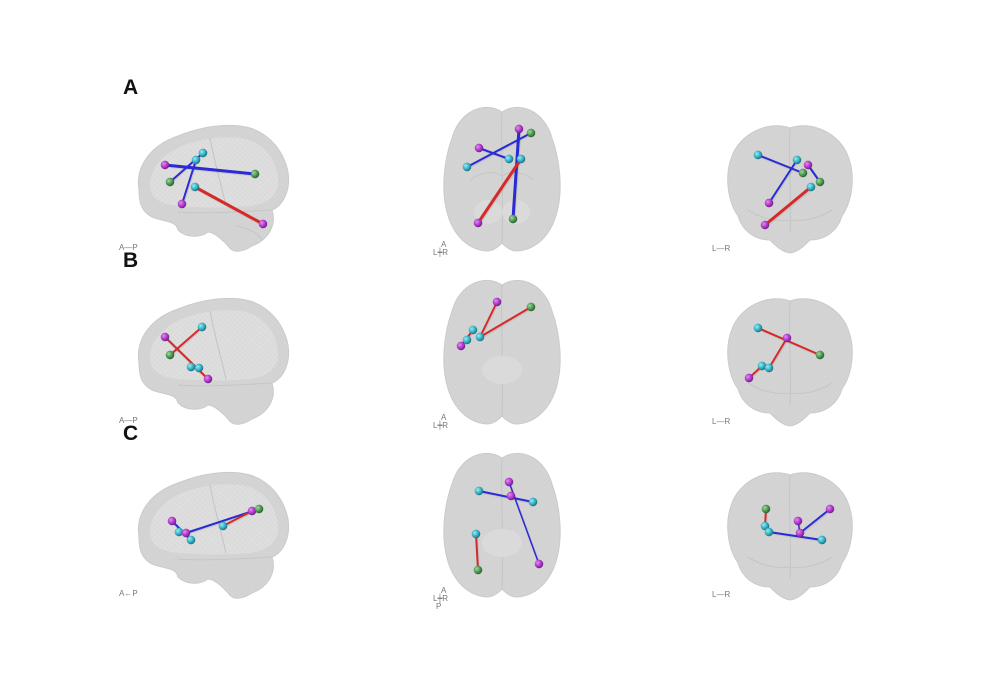  What do you see at coordinates (440, 425) in the screenshot?
I see `orientation-axial-mid-b: L┿R` at bounding box center [440, 425].